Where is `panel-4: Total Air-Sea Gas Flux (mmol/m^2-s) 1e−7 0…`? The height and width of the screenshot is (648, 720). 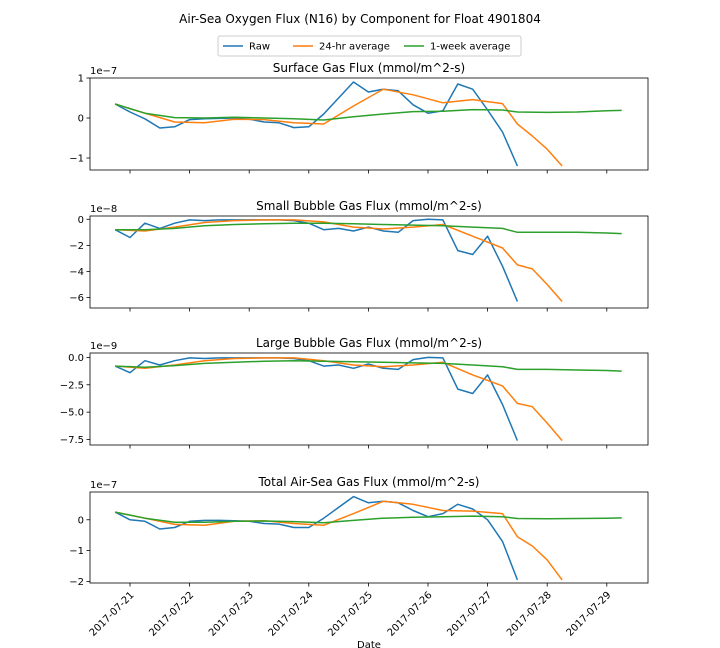
panel-4: Total Air-Sea Gas Flux (mmol/m^2-s) 1e−7 0… is located at coordinates (359, 531).